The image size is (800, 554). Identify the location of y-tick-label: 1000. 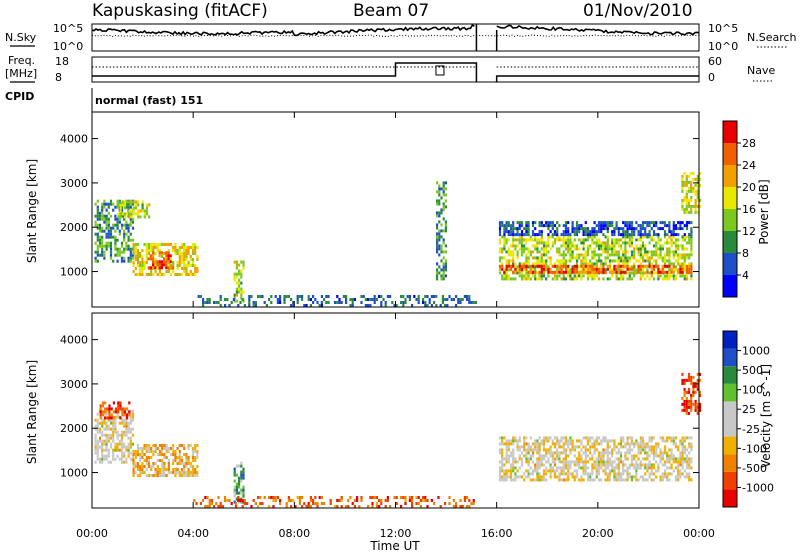
(74, 473).